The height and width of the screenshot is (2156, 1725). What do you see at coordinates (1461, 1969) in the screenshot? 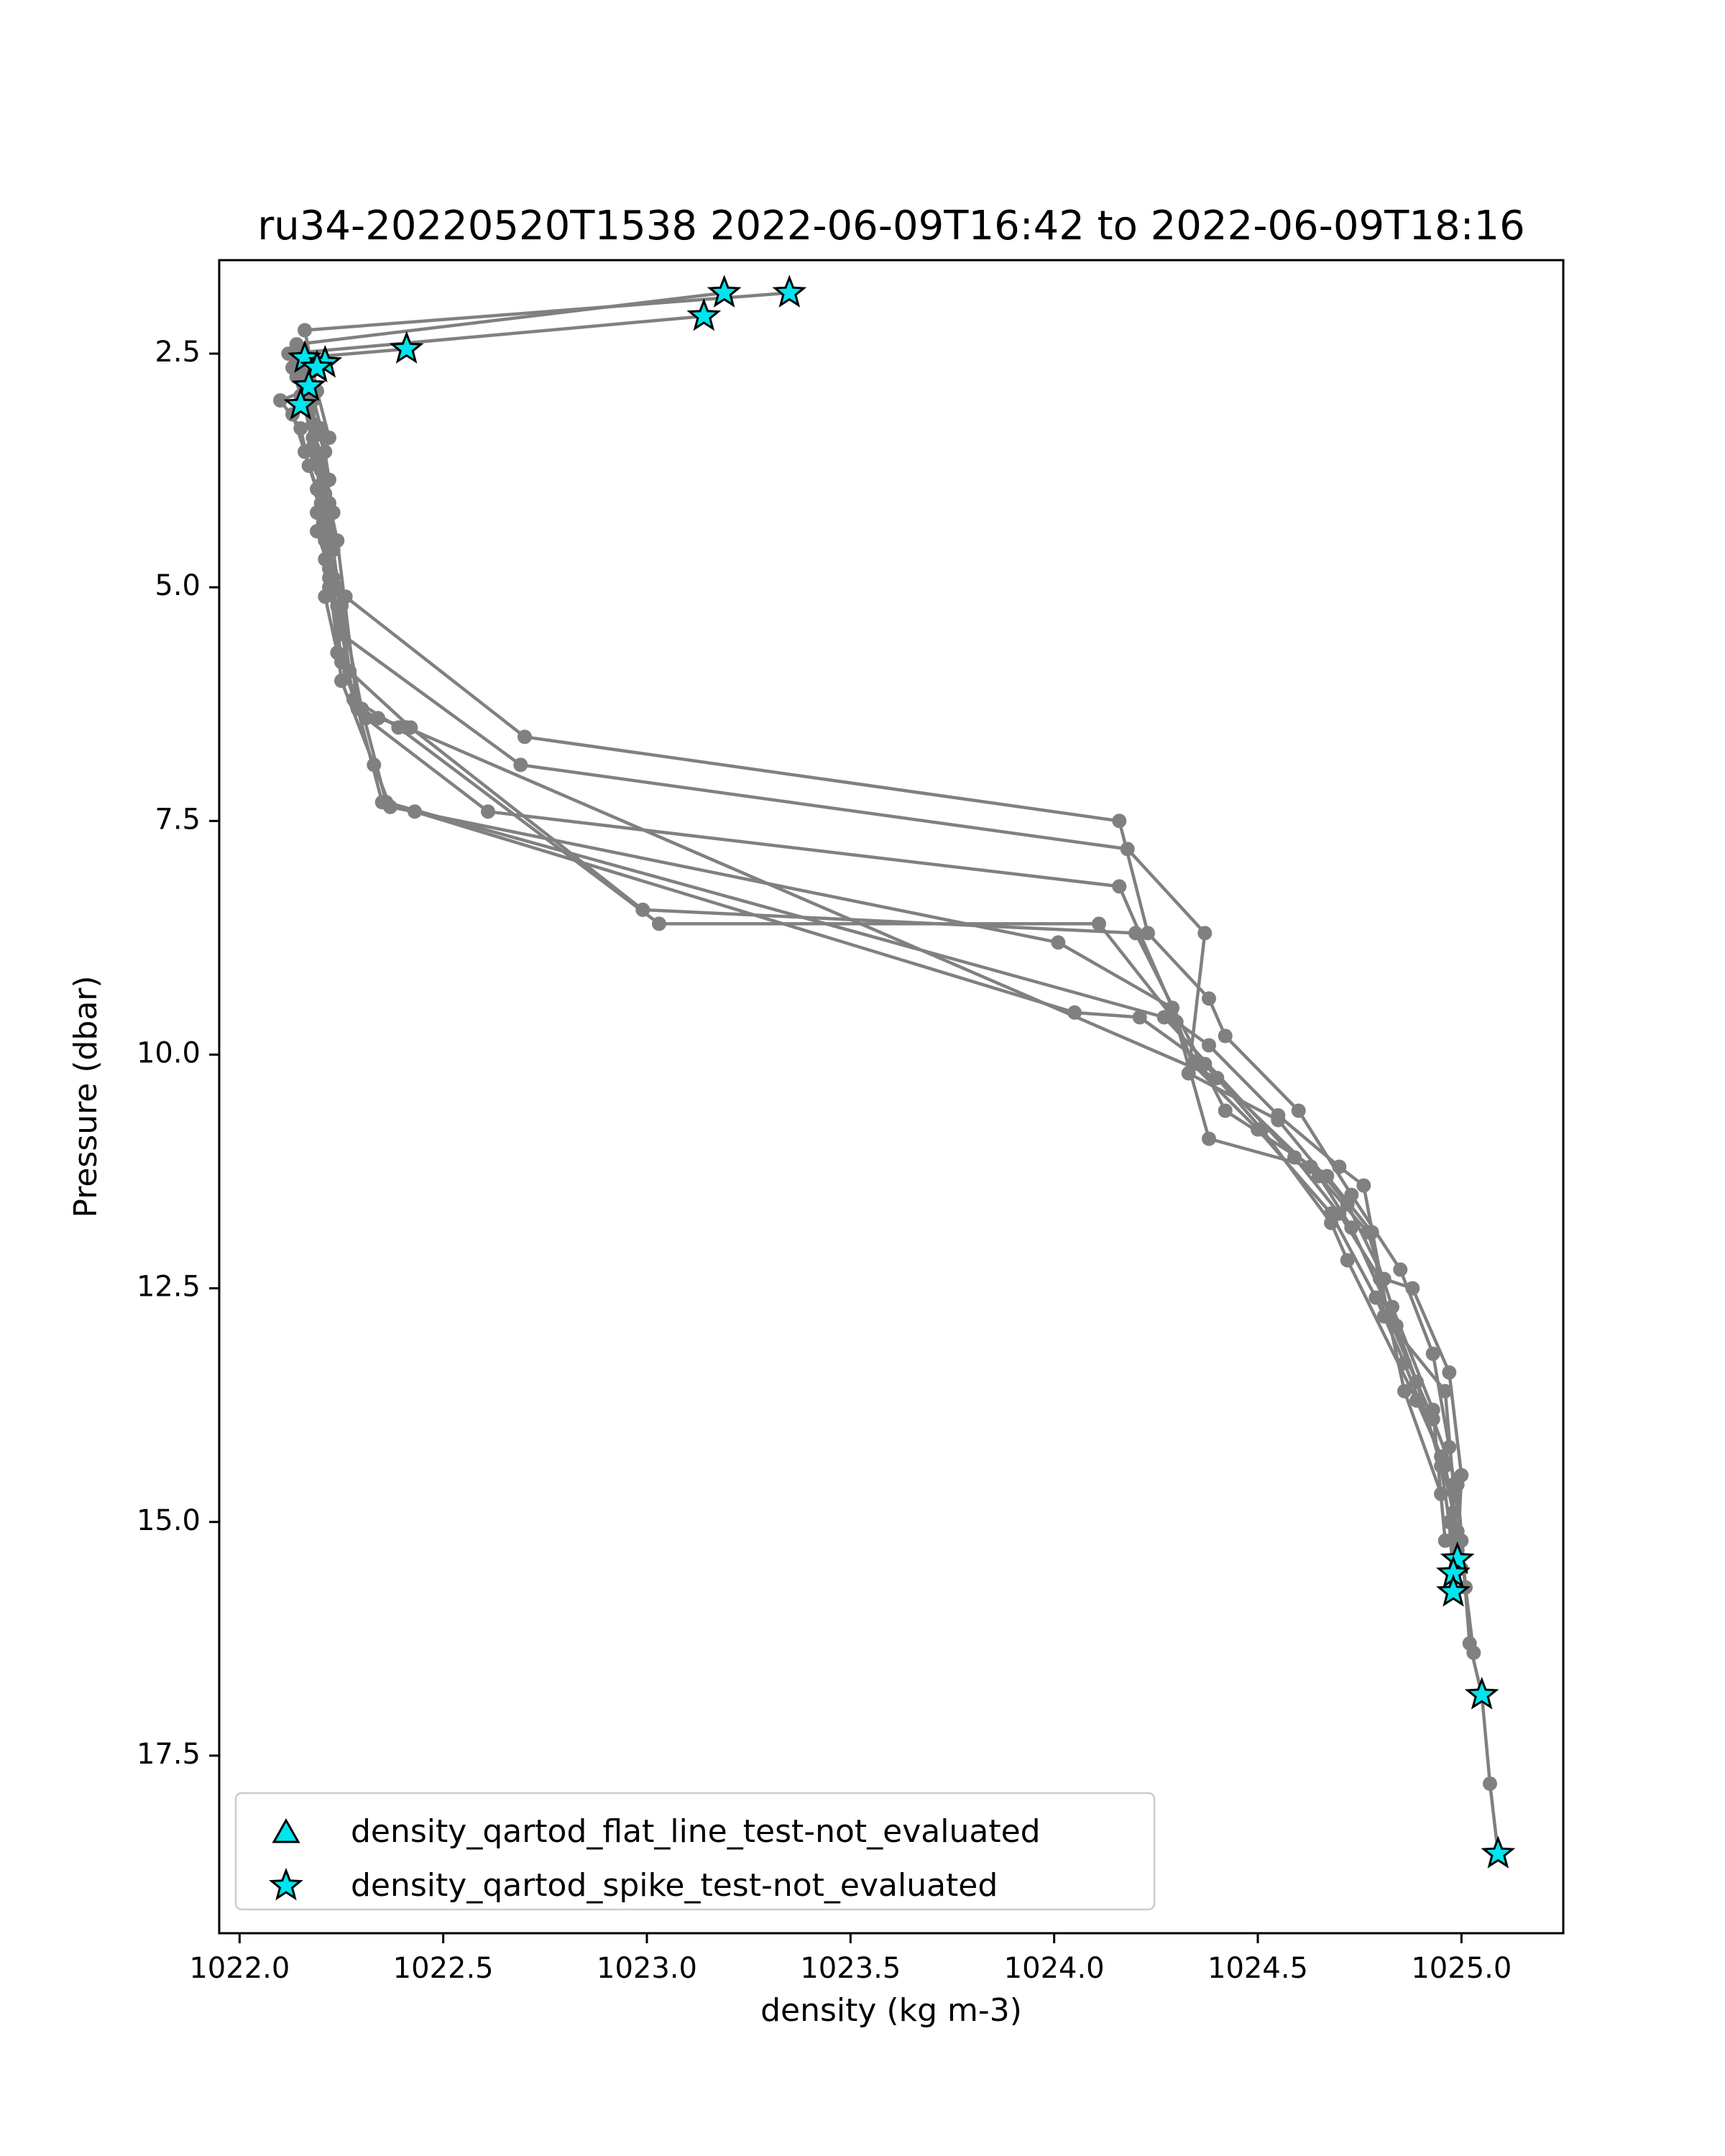
I see `x-tick-label: 1025.0` at bounding box center [1461, 1969].